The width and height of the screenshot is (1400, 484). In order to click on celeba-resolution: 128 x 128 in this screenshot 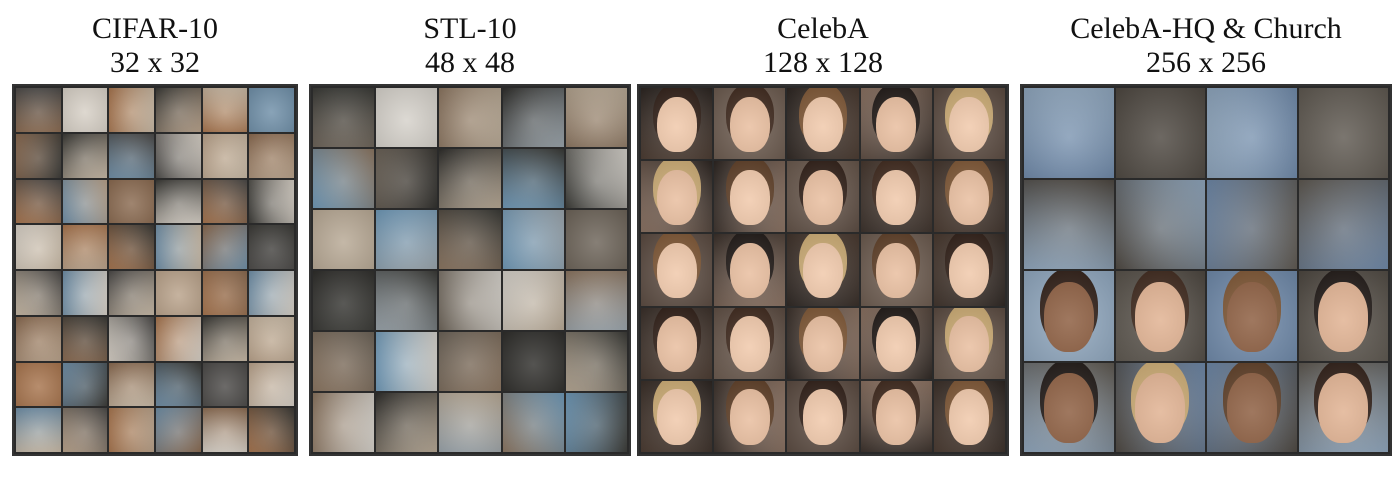, I will do `click(823, 62)`.